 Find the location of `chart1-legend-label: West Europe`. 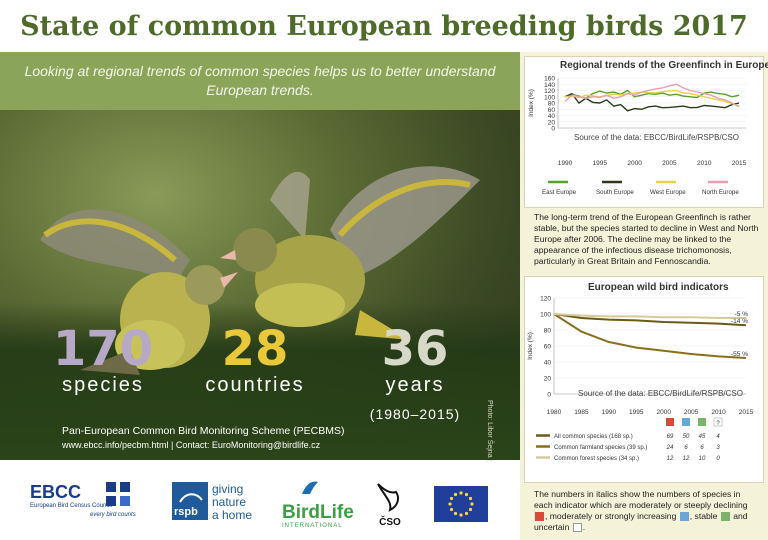

chart1-legend-label: West Europe is located at coordinates (668, 192).